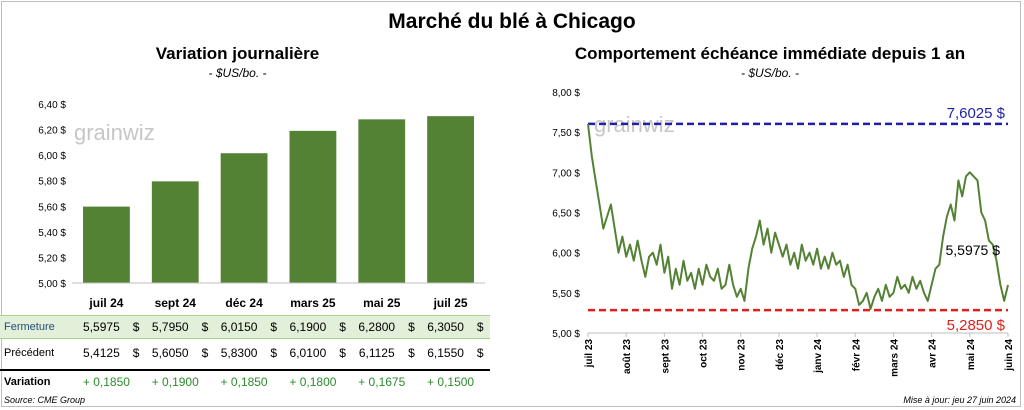  What do you see at coordinates (770, 73) in the screenshot?
I see `right-chart-subtitle: - $US/bo. -` at bounding box center [770, 73].